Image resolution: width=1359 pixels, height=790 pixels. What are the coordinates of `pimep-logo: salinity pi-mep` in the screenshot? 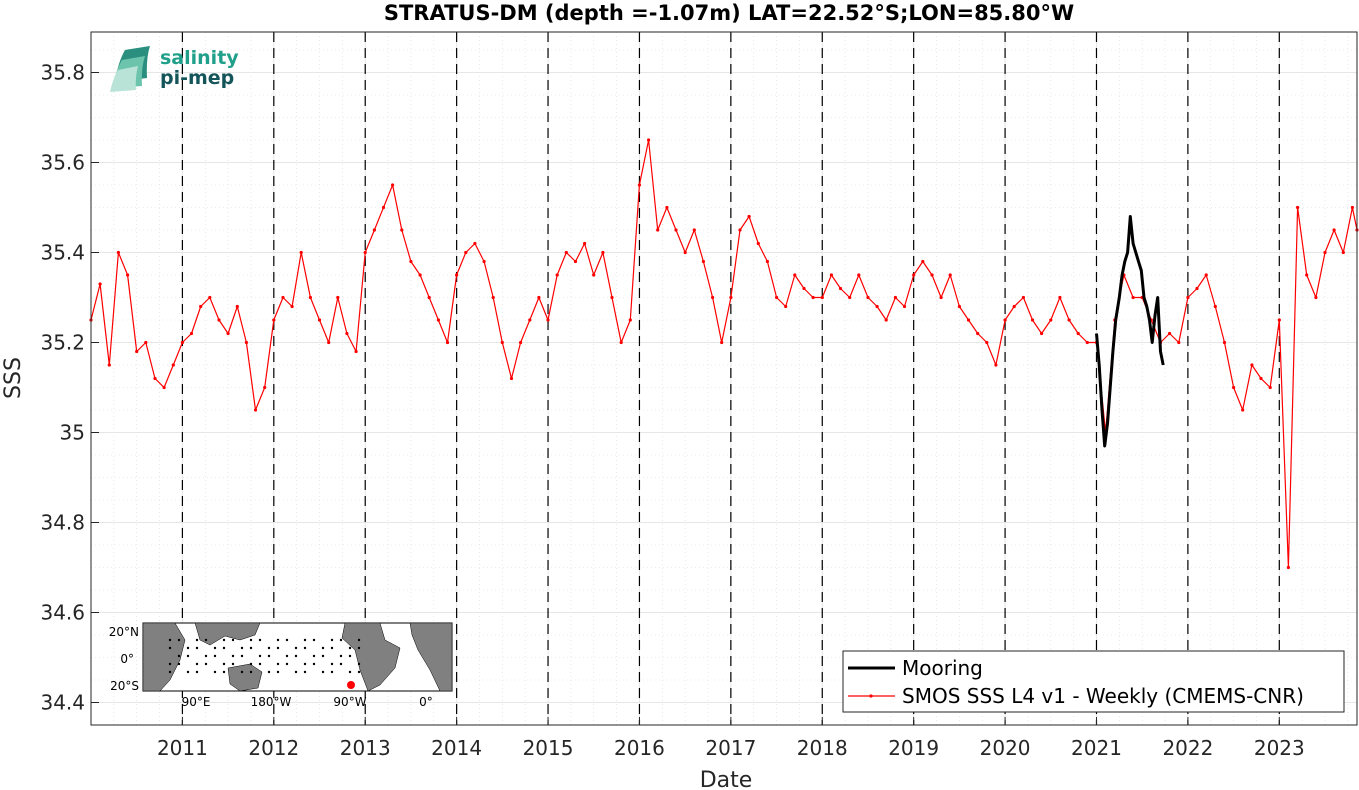 It's located at (174, 69).